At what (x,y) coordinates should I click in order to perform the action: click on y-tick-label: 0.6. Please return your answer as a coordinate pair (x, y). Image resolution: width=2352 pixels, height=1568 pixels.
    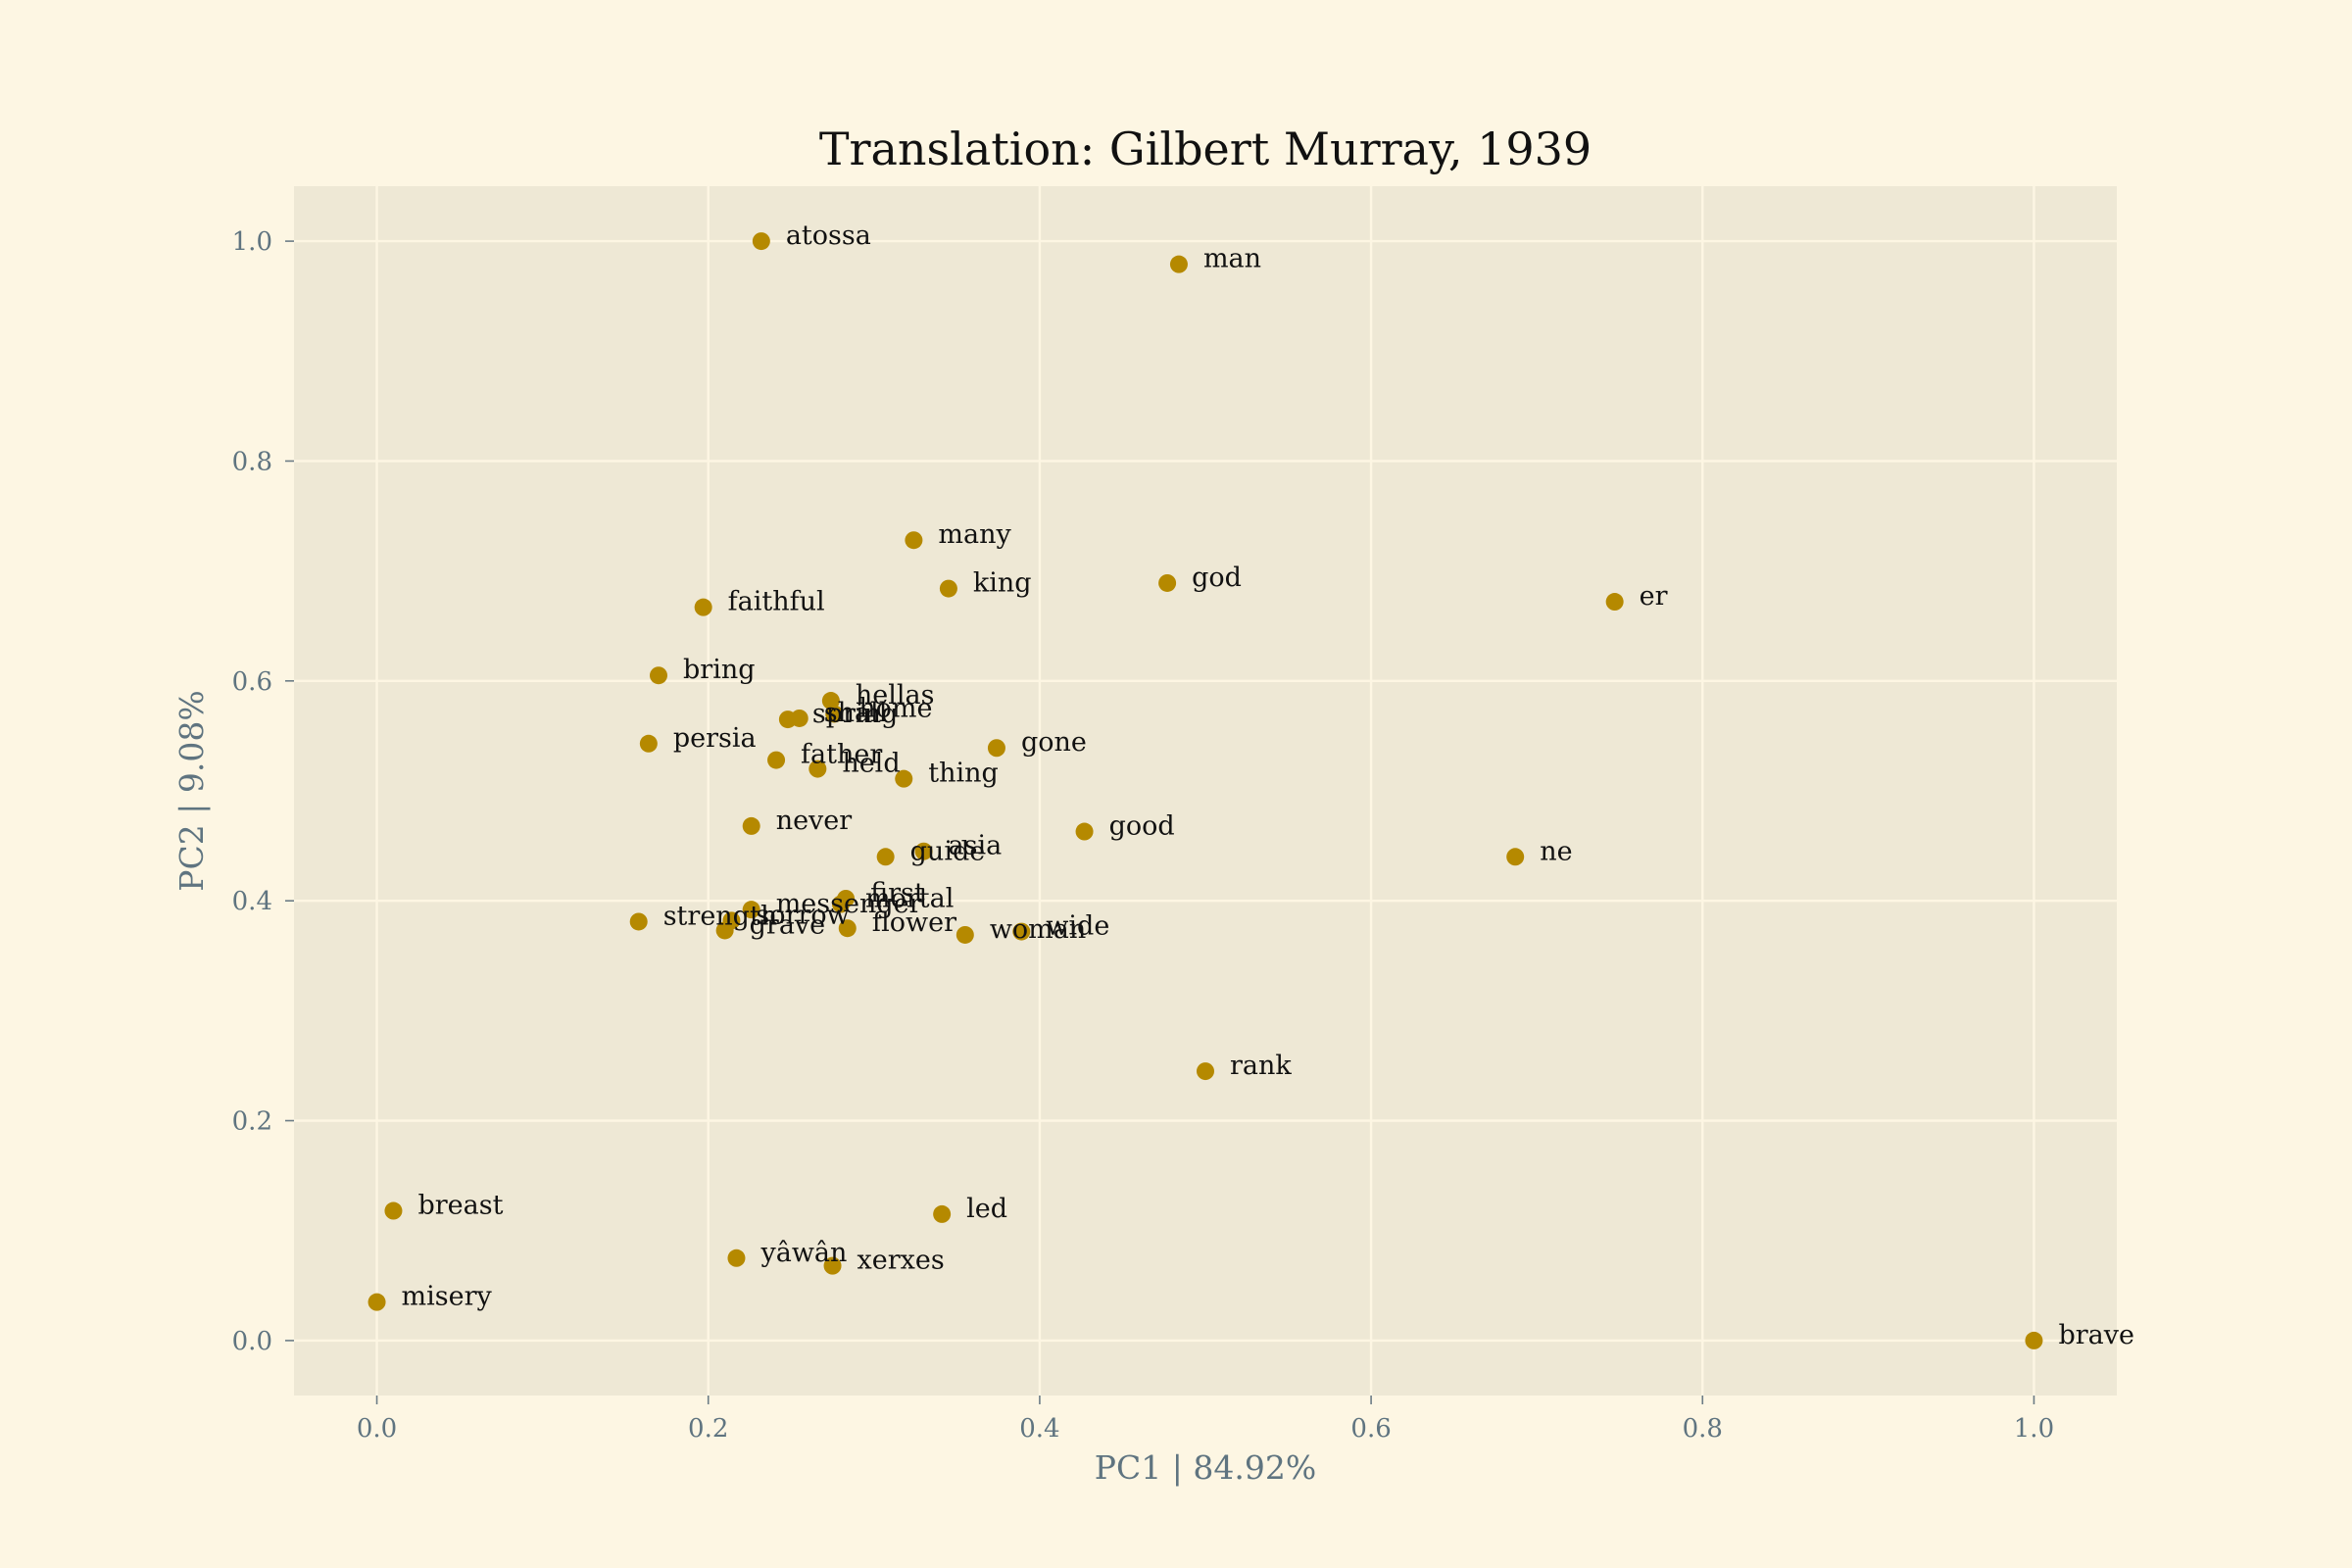
    Looking at the image, I should click on (252, 682).